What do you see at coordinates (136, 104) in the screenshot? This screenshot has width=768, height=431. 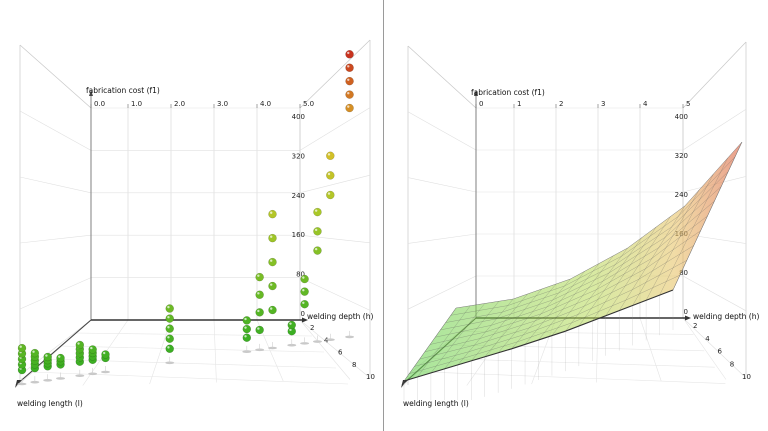 I see `top-tick-label: 1.0` at bounding box center [136, 104].